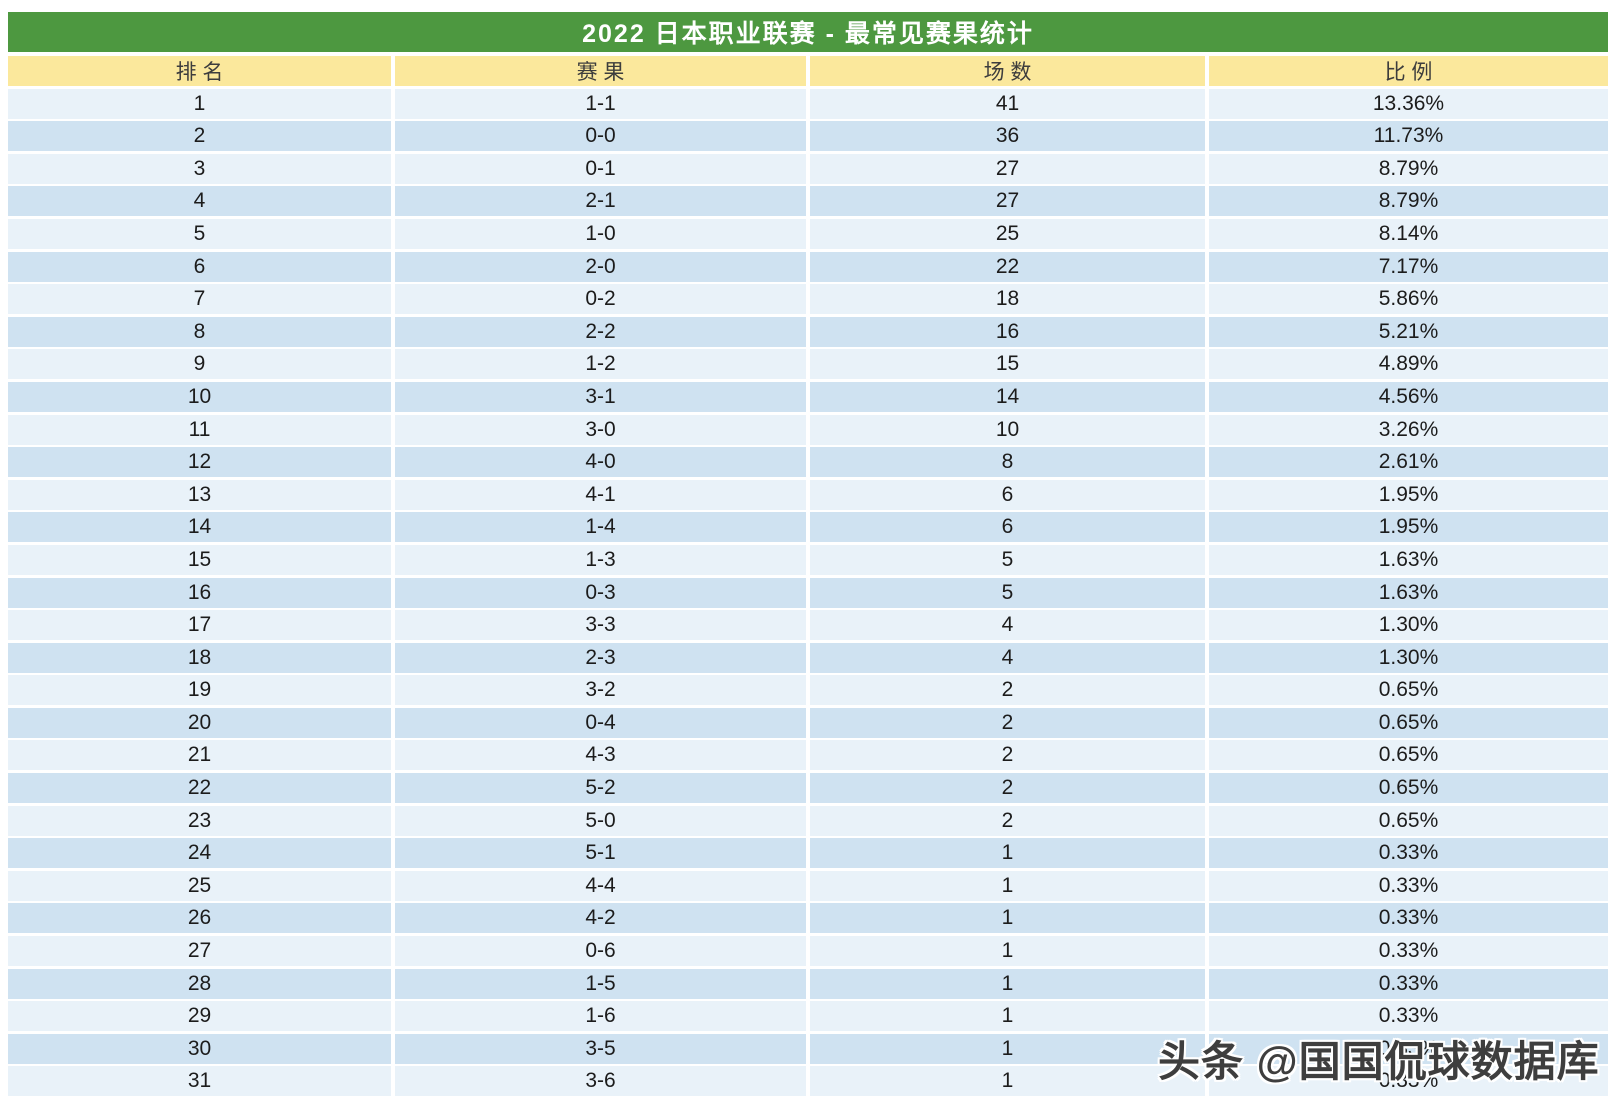  Describe the element at coordinates (808, 755) in the screenshot. I see `table-row: 21 4-3 2 0.65%` at that location.